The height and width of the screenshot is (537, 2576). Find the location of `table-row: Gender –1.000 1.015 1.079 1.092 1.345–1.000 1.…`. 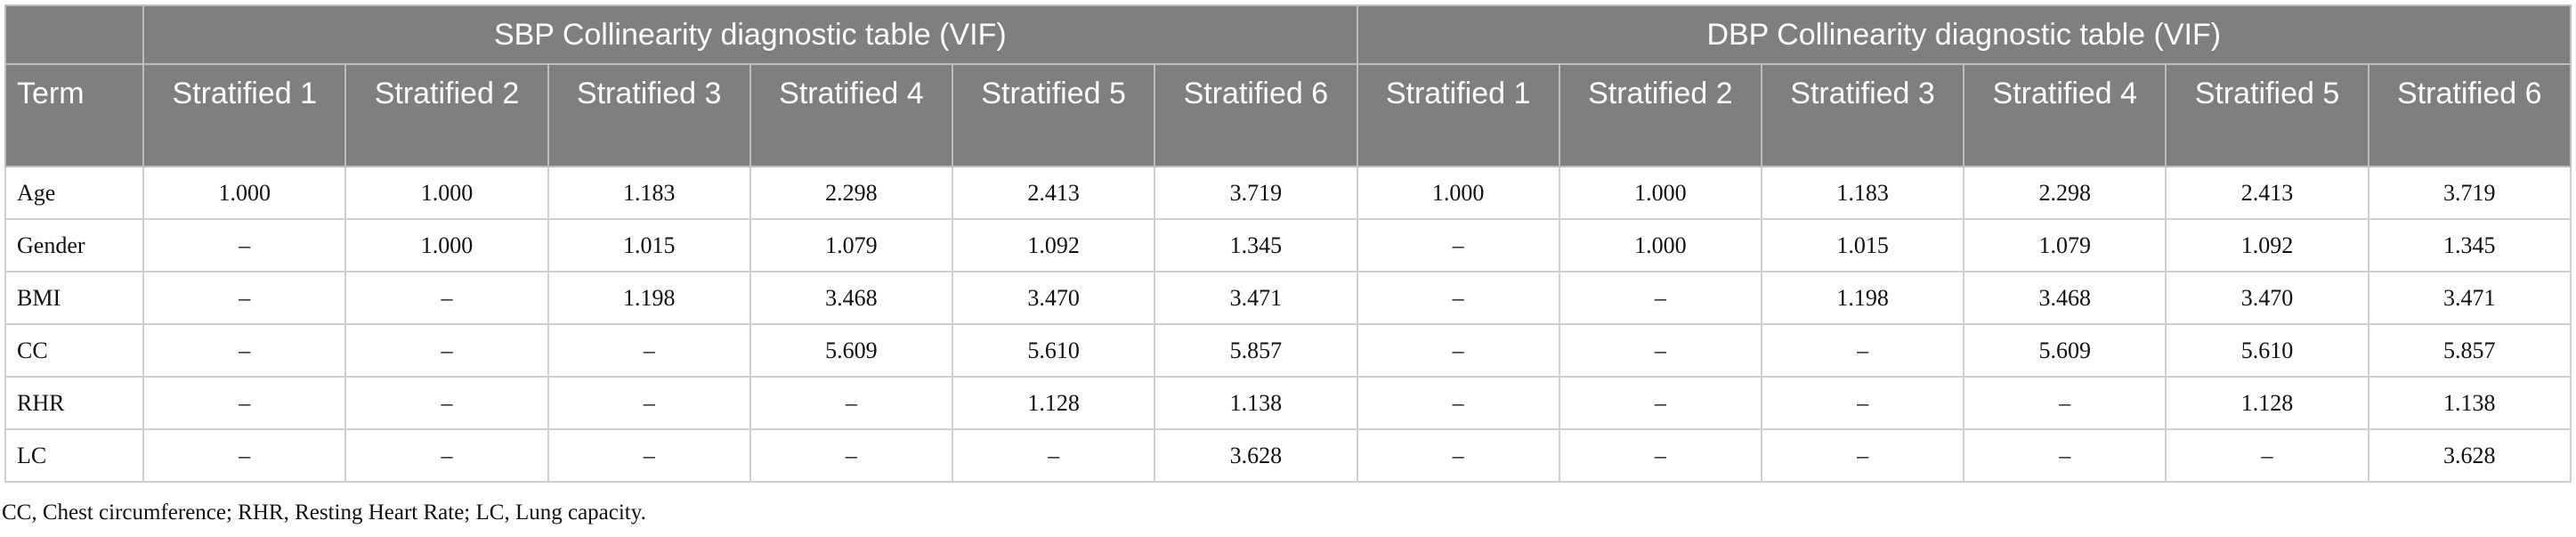

table-row: Gender –1.000 1.015 1.079 1.092 1.345–1.000 1.… is located at coordinates (1288, 246).